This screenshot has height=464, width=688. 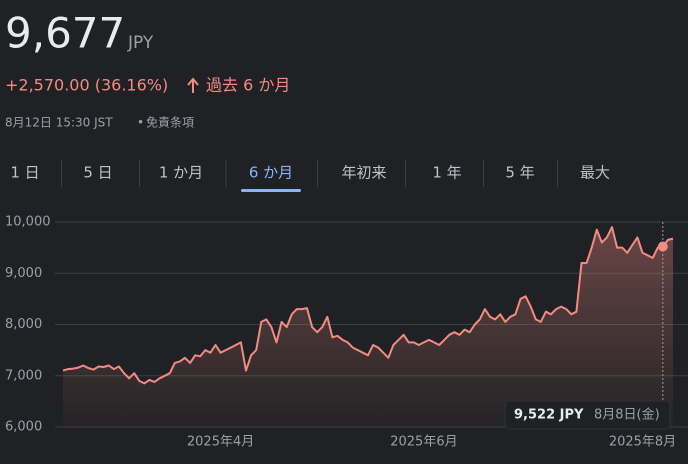 What do you see at coordinates (140, 43) in the screenshot?
I see `currency: JPY` at bounding box center [140, 43].